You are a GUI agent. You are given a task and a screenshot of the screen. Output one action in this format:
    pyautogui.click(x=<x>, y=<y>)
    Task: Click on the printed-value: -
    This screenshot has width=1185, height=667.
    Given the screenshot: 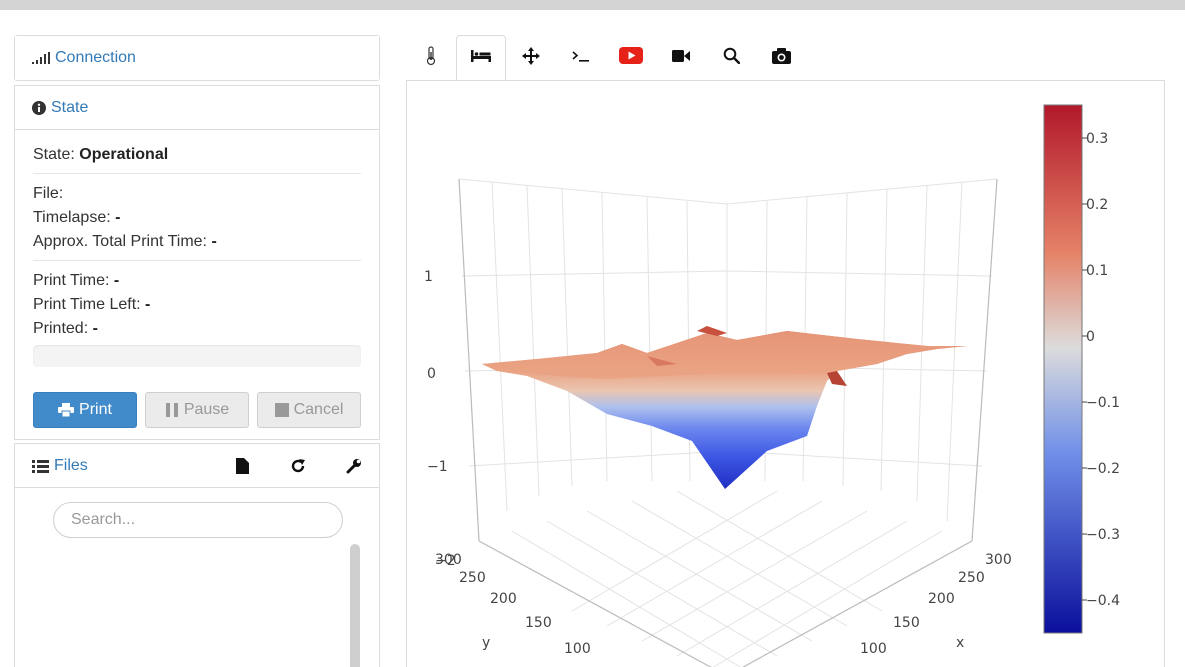 What is the action you would take?
    pyautogui.click(x=95, y=328)
    